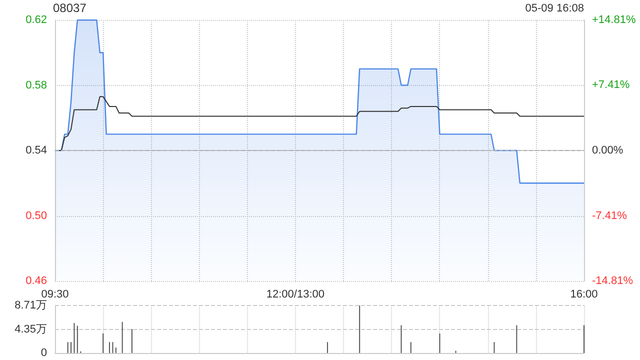 Image resolution: width=640 pixels, height=360 pixels. What do you see at coordinates (70, 8) in the screenshot?
I see `chart-title: 08037` at bounding box center [70, 8].